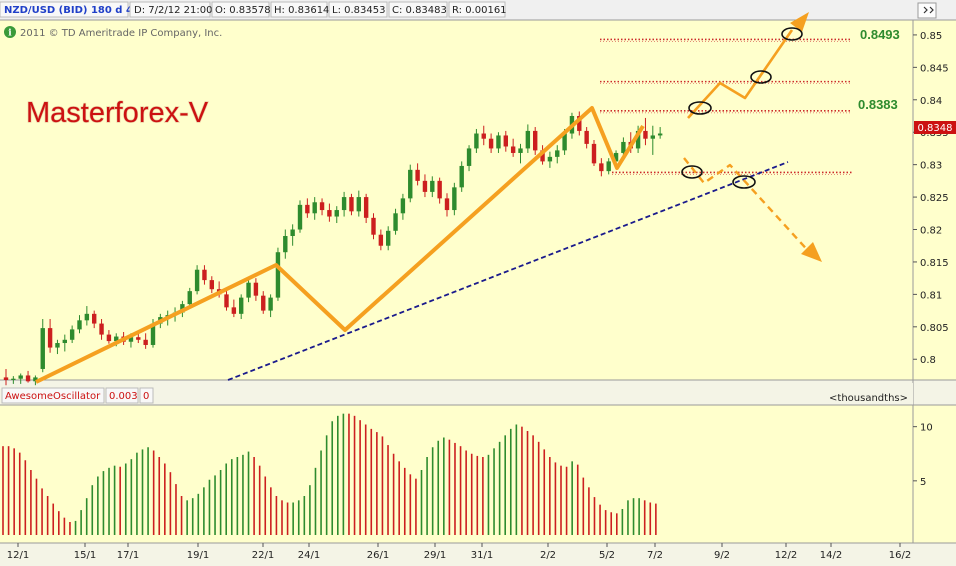 This screenshot has width=956, height=566. What do you see at coordinates (18, 555) in the screenshot?
I see `time-tick-label: 12/1` at bounding box center [18, 555].